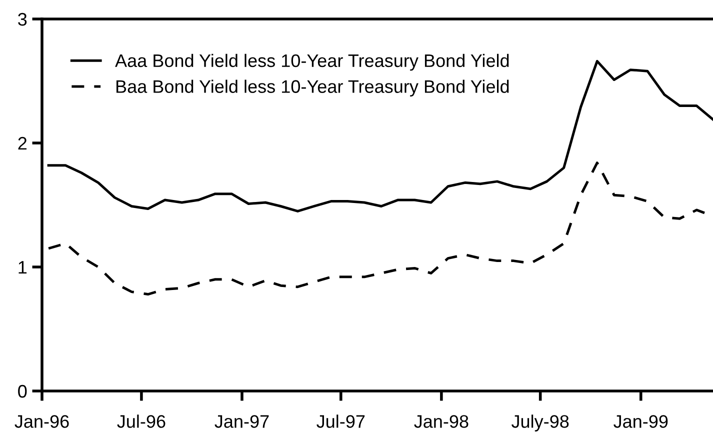 The width and height of the screenshot is (713, 441). What do you see at coordinates (41, 421) in the screenshot?
I see `x-tick-label: Jan-96` at bounding box center [41, 421].